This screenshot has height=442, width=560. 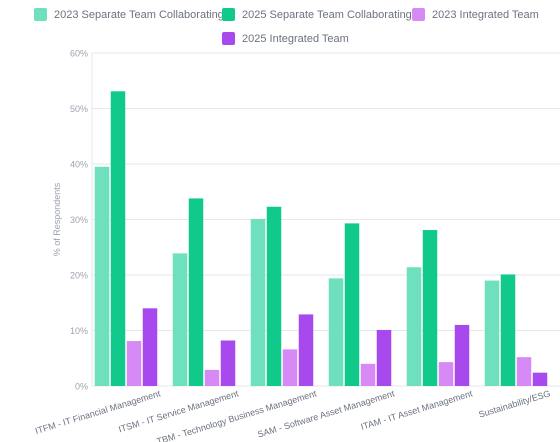 I want to click on legend-item-2025-integrated: 2025 Integrated Team, so click(x=285, y=38).